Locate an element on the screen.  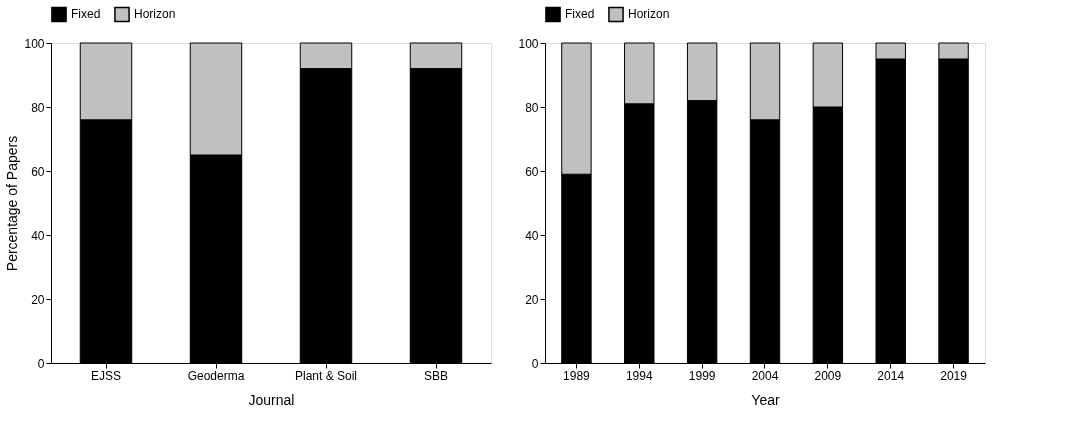
x-tick-label: Geoderma is located at coordinates (216, 375).